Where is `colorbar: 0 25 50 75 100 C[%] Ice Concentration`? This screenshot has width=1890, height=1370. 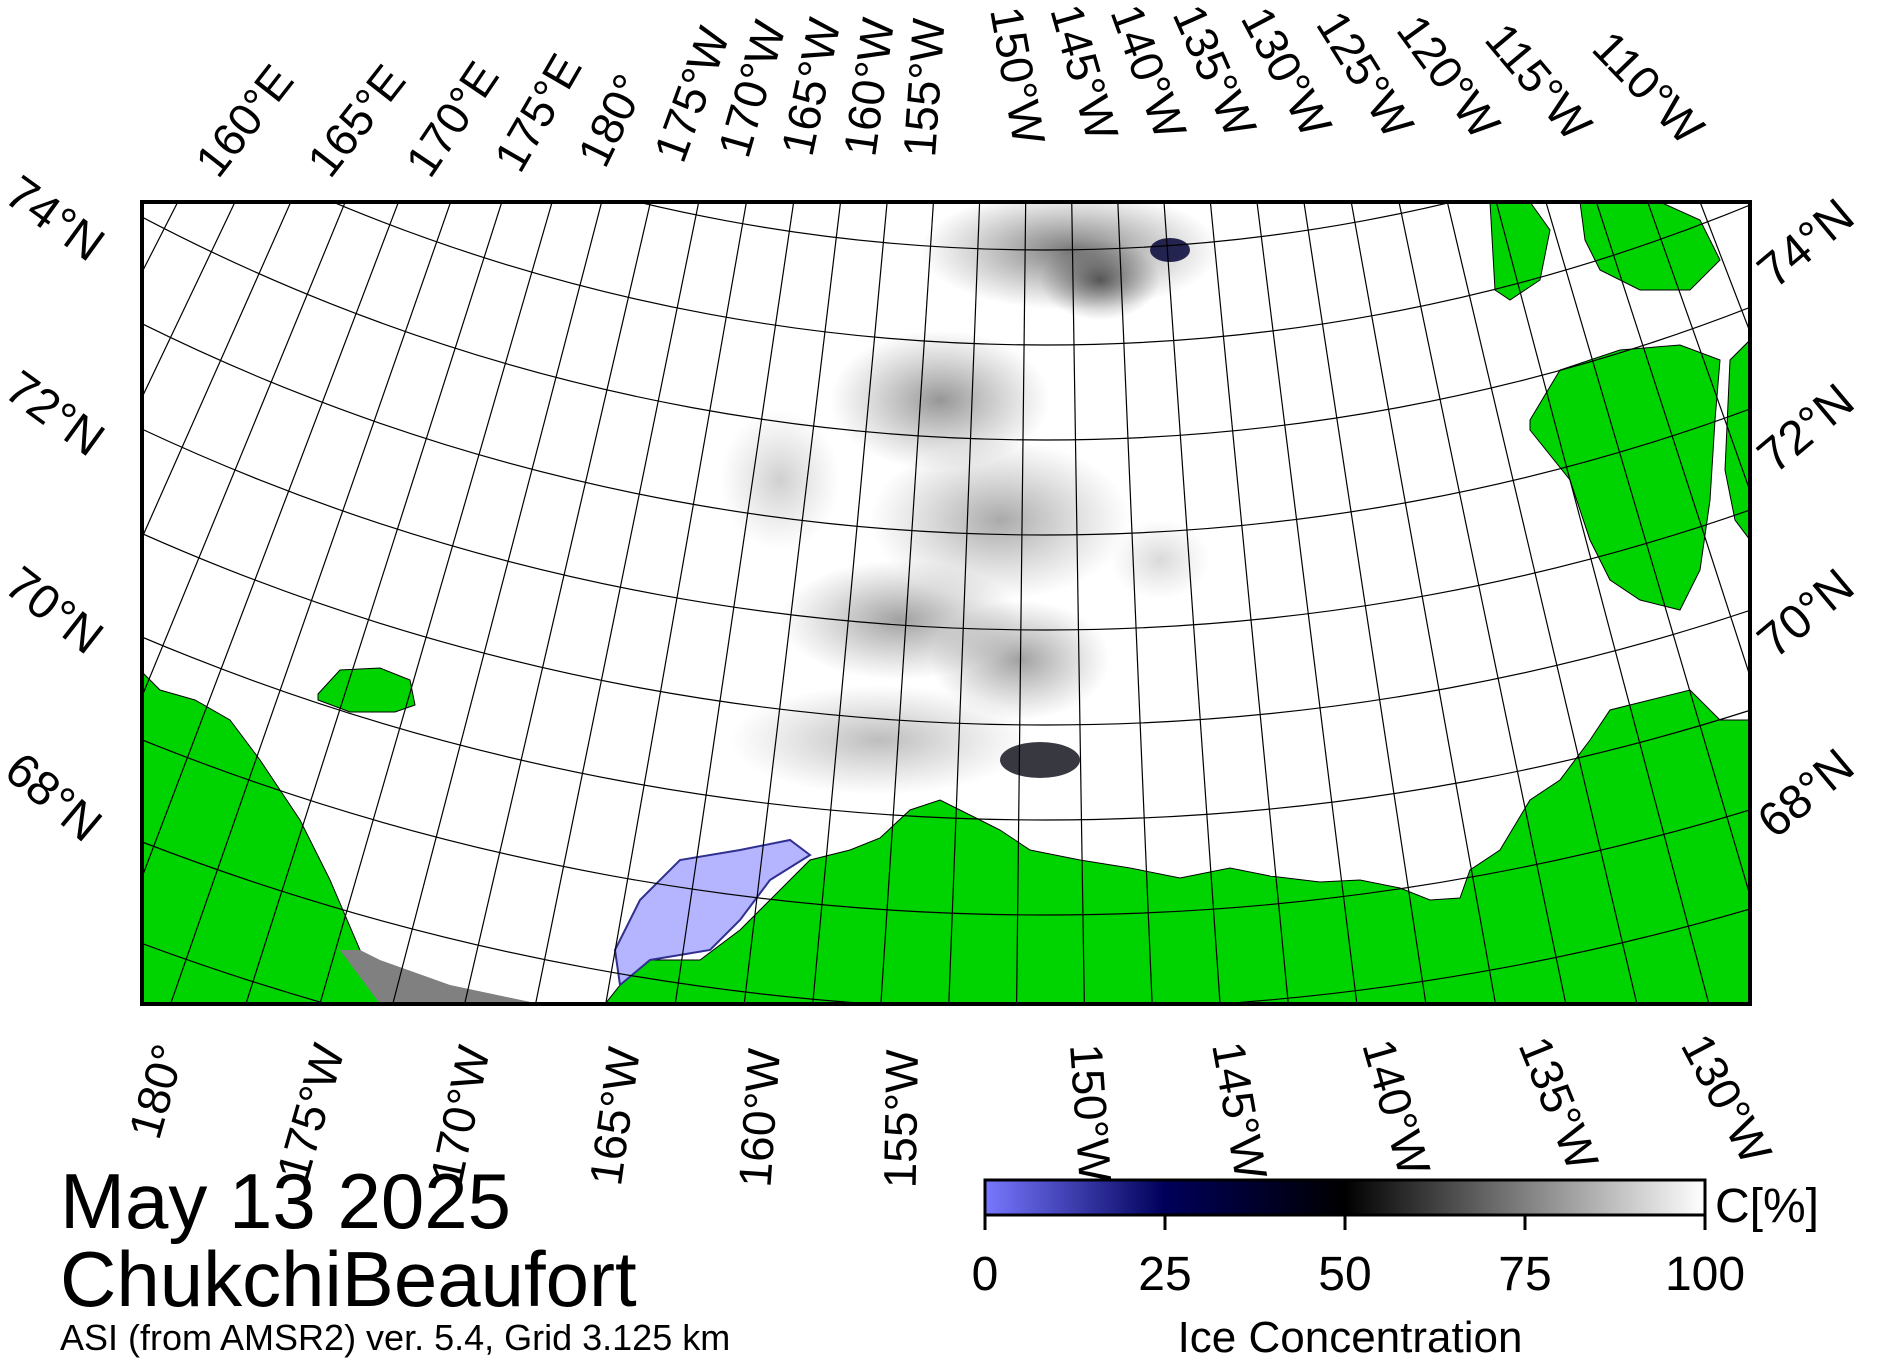 colorbar: 0 25 50 75 100 C[%] Ice Concentration is located at coordinates (1395, 1270).